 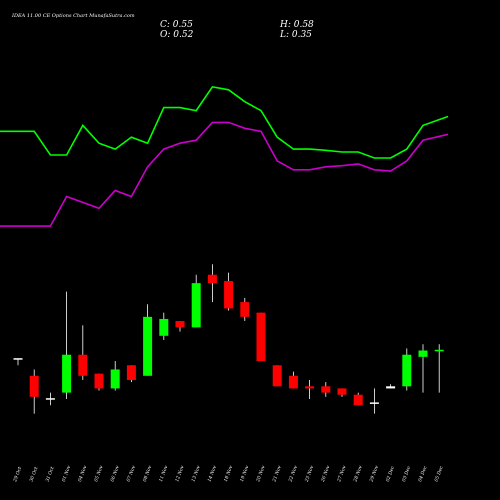 I want to click on candle-30-oct, so click(x=34, y=391).